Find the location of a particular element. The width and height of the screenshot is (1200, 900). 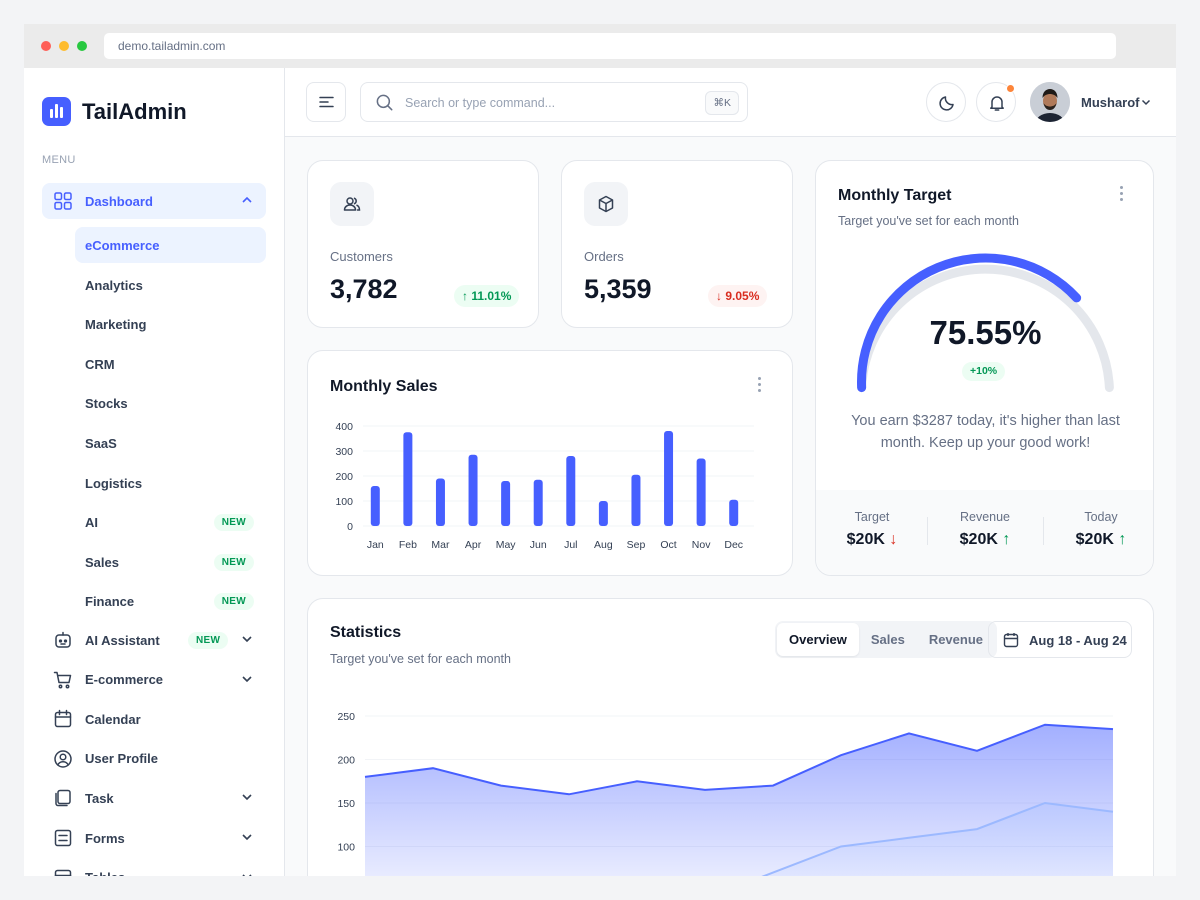

series-area is located at coordinates (938, 839).